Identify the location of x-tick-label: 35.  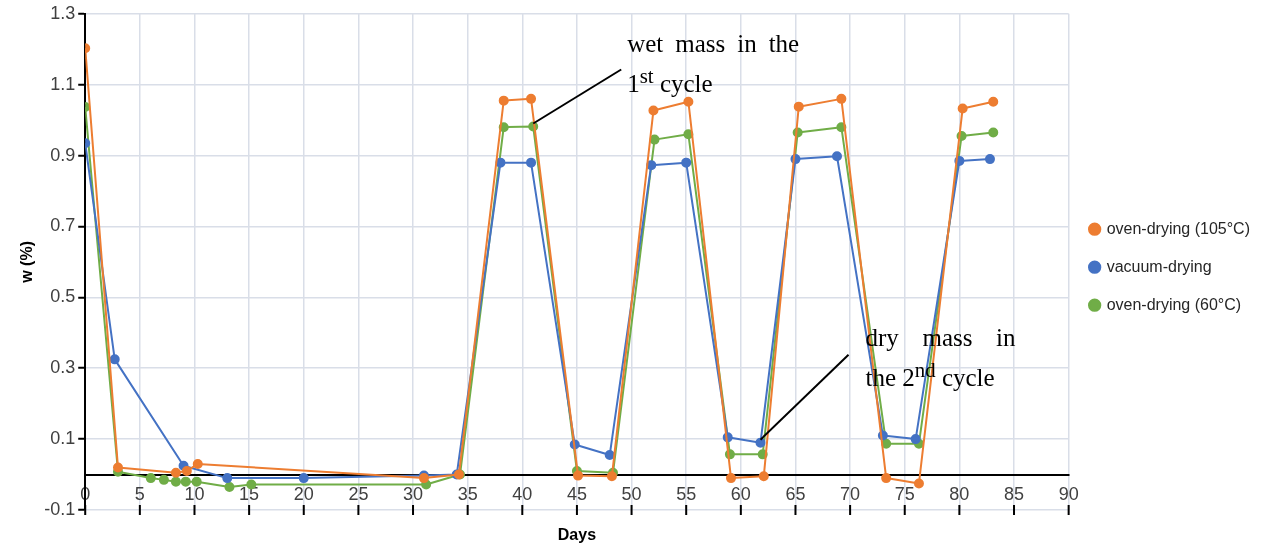
(467, 494).